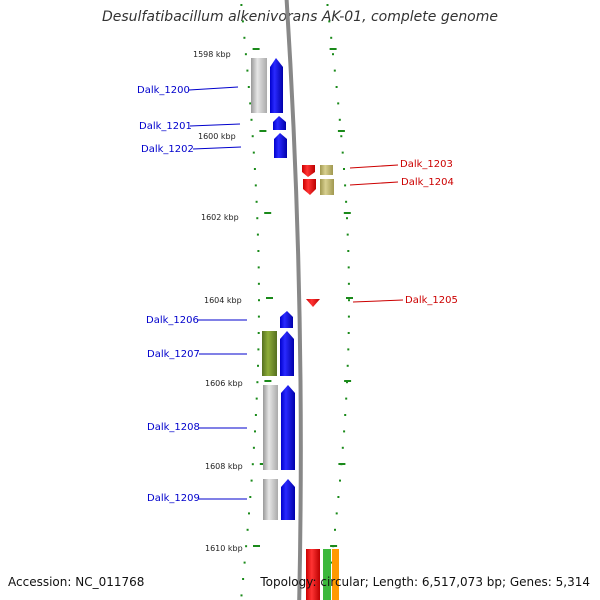 The height and width of the screenshot is (600, 600). Describe the element at coordinates (212, 54) in the screenshot. I see `tick-label-1598: 1598 kbp` at that location.